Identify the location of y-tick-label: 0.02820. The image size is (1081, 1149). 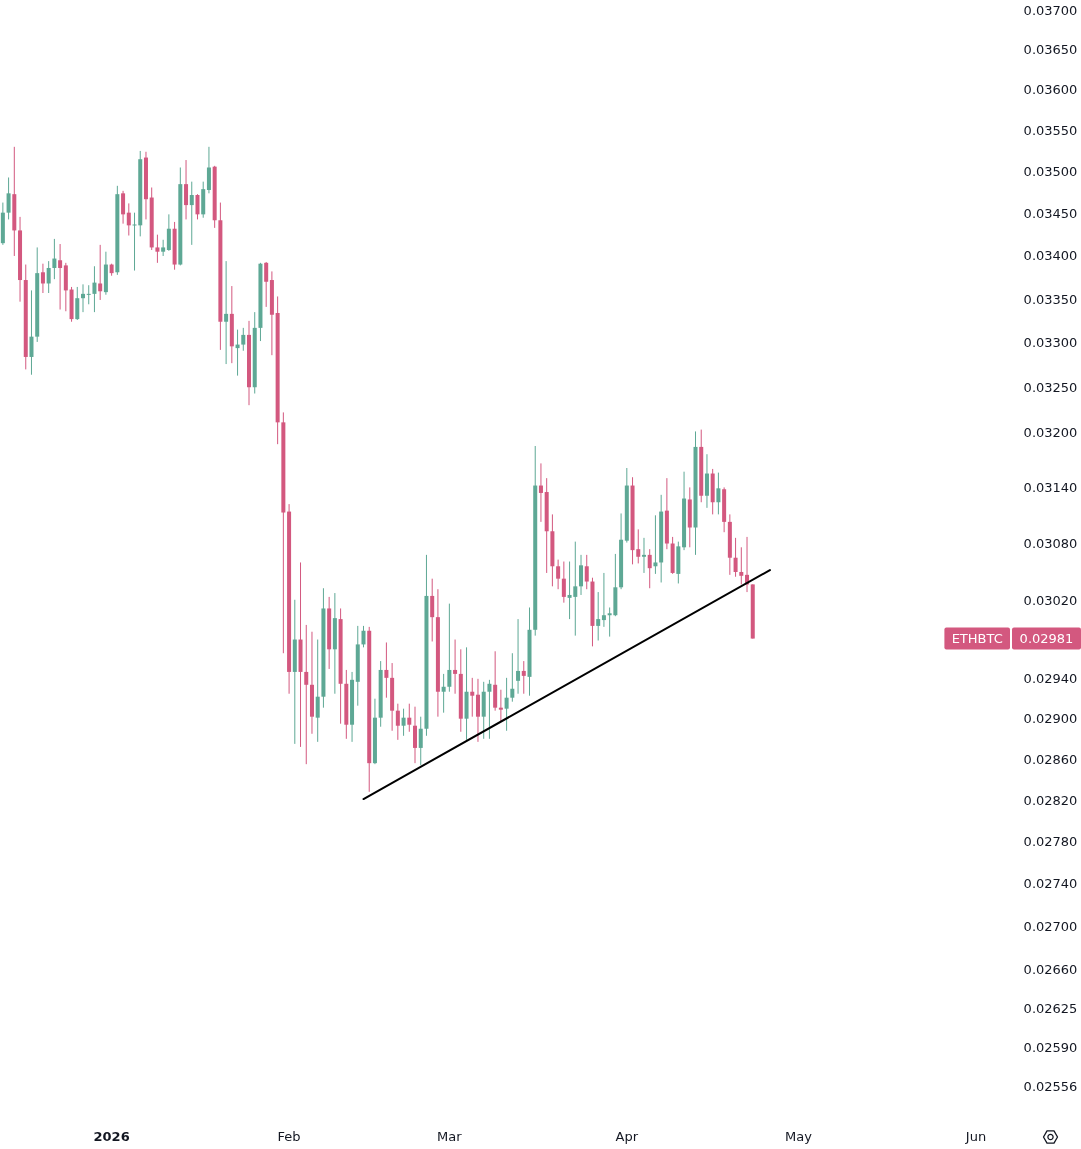
(1050, 800).